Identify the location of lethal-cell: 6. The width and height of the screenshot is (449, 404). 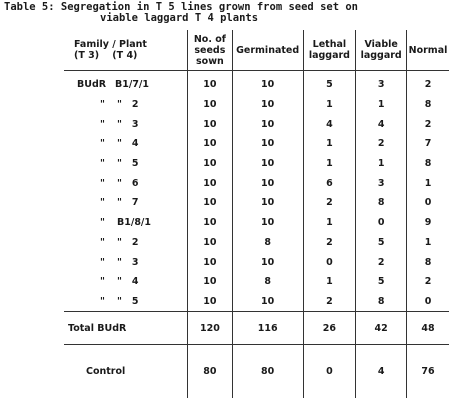
(329, 183).